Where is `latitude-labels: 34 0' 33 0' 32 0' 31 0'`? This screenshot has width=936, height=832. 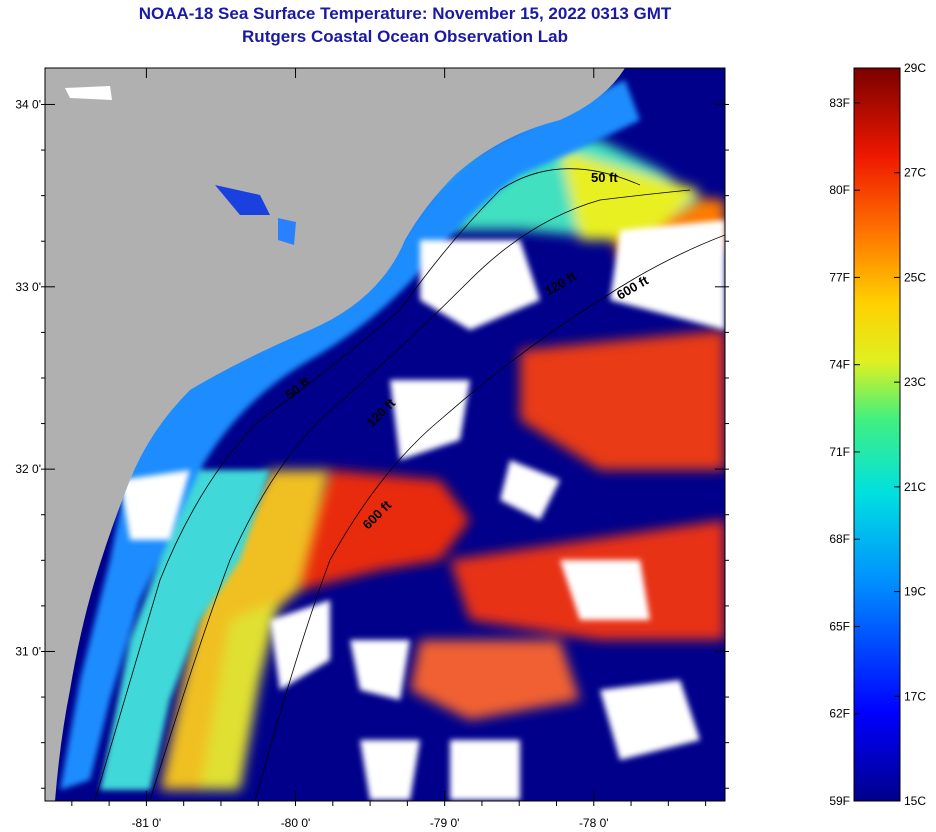
latitude-labels: 34 0' 33 0' 32 0' 31 0' is located at coordinates (28, 377).